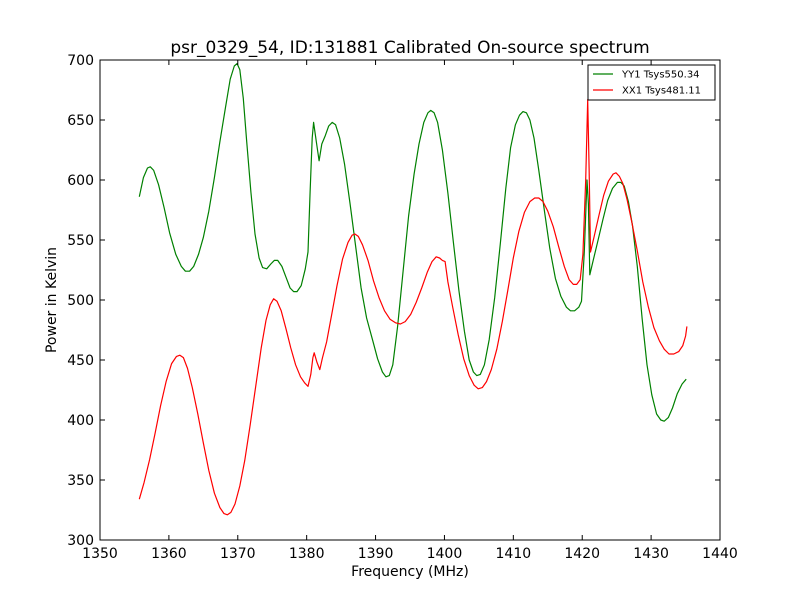 This screenshot has width=800, height=600. I want to click on y-tick-label: 350, so click(80, 481).